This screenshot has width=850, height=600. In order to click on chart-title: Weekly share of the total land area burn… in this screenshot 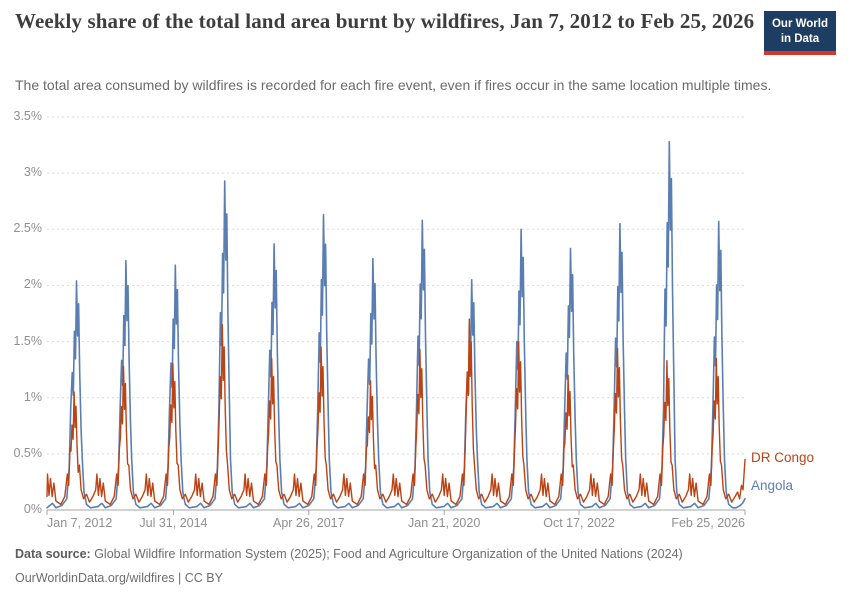, I will do `click(385, 21)`.